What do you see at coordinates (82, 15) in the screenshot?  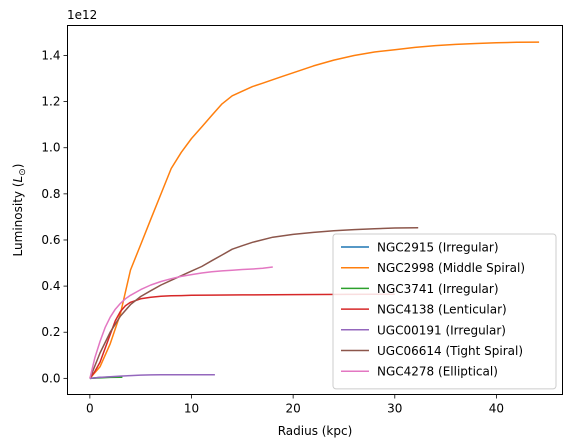 I see `y-offset-label: 1e12` at bounding box center [82, 15].